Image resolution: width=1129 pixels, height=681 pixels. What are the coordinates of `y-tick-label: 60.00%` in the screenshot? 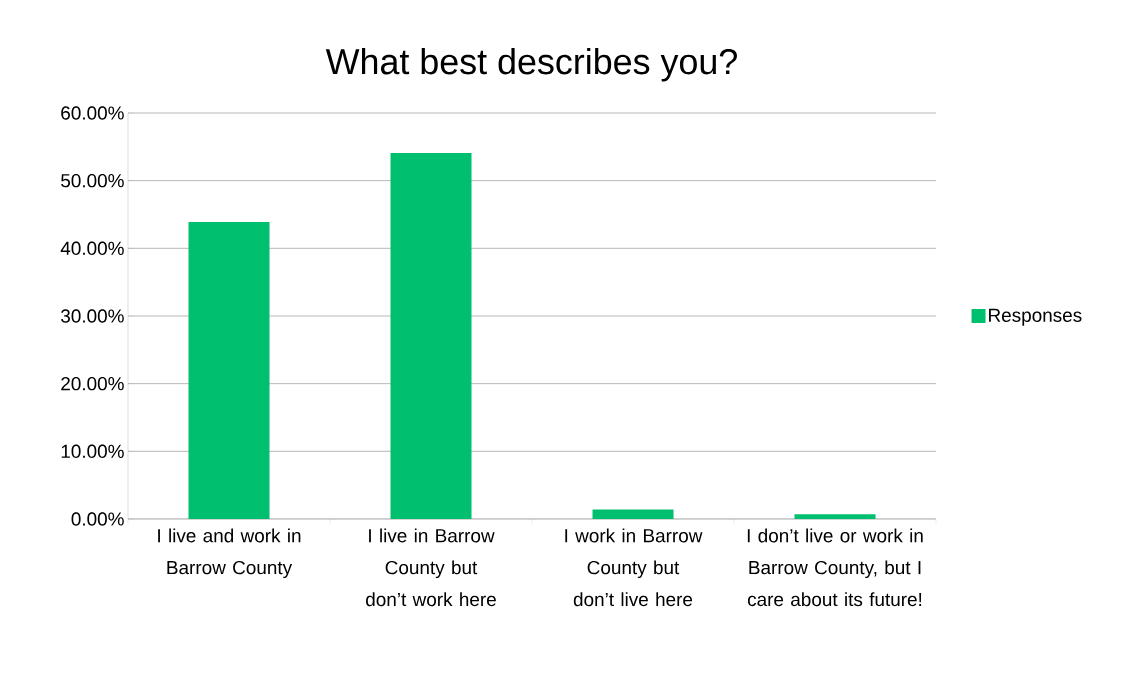 It's located at (92, 113).